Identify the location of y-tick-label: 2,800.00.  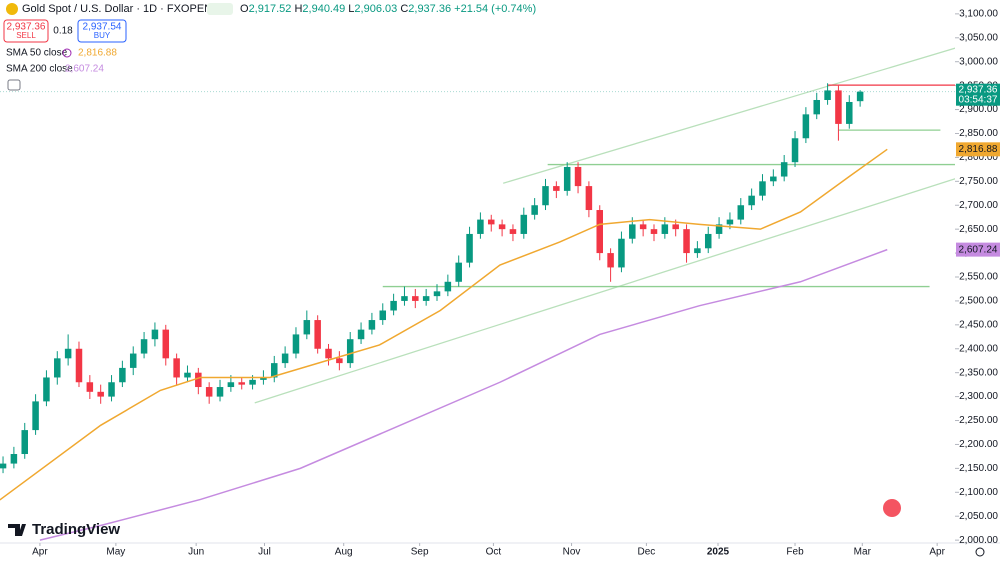
(978, 157).